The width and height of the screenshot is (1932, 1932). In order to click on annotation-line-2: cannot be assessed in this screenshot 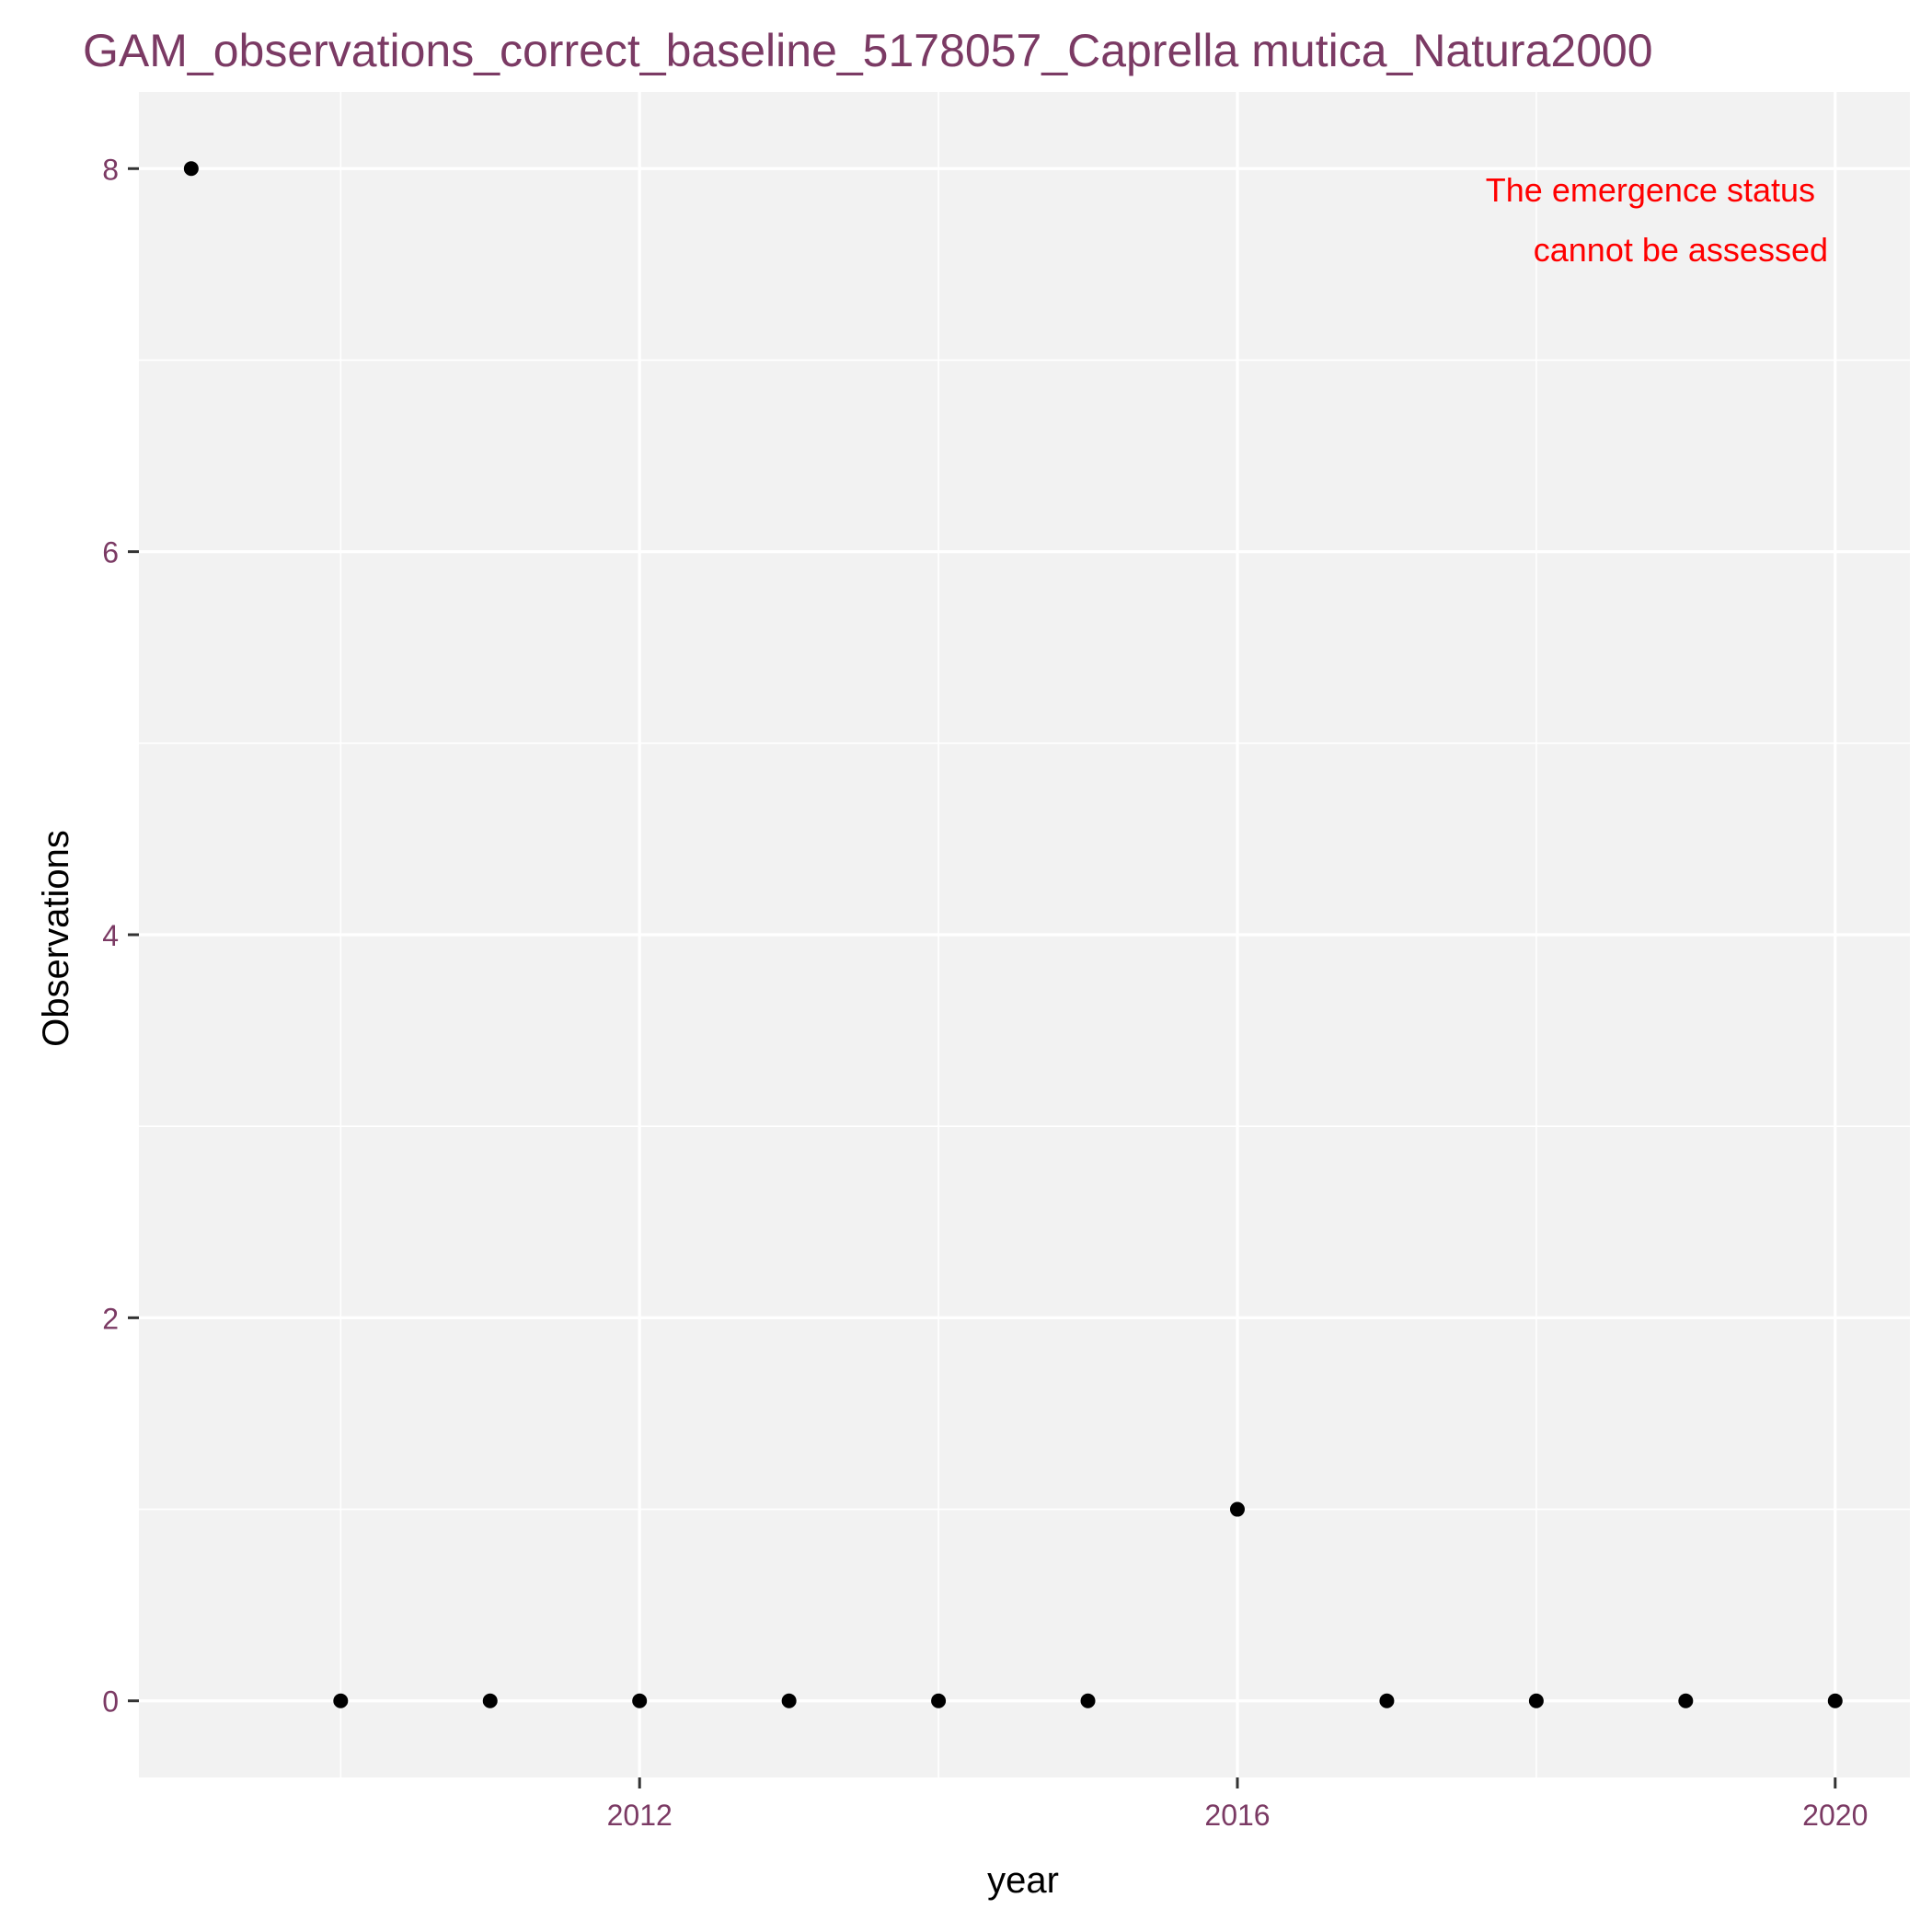, I will do `click(1681, 250)`.